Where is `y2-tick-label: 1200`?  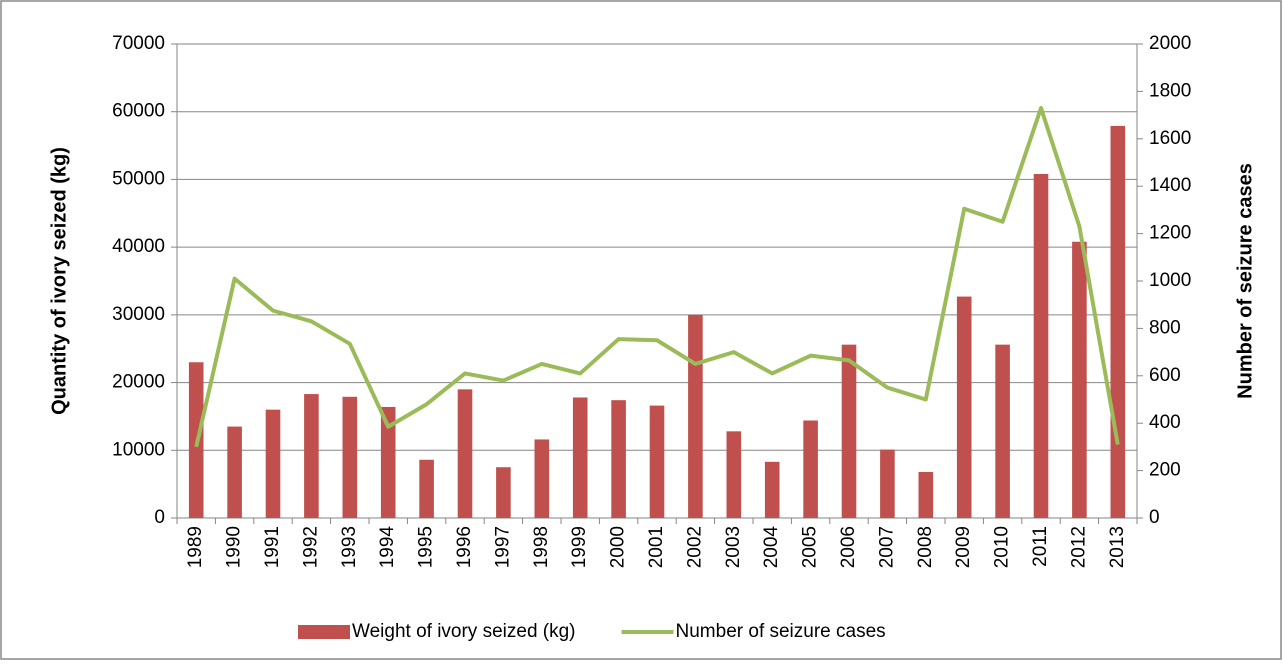
y2-tick-label: 1200 is located at coordinates (1170, 233).